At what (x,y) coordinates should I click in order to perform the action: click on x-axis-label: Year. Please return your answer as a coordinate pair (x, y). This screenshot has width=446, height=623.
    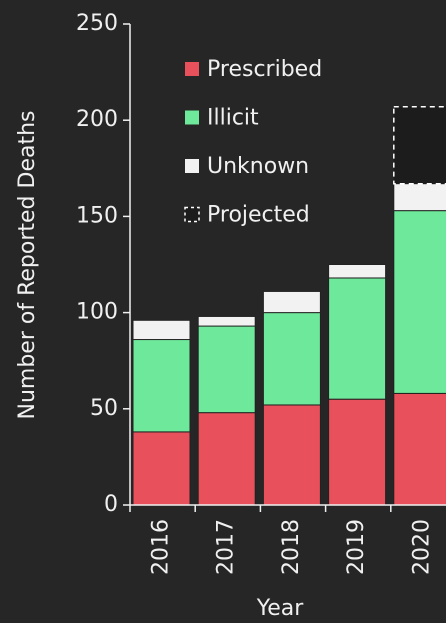
    Looking at the image, I should click on (280, 608).